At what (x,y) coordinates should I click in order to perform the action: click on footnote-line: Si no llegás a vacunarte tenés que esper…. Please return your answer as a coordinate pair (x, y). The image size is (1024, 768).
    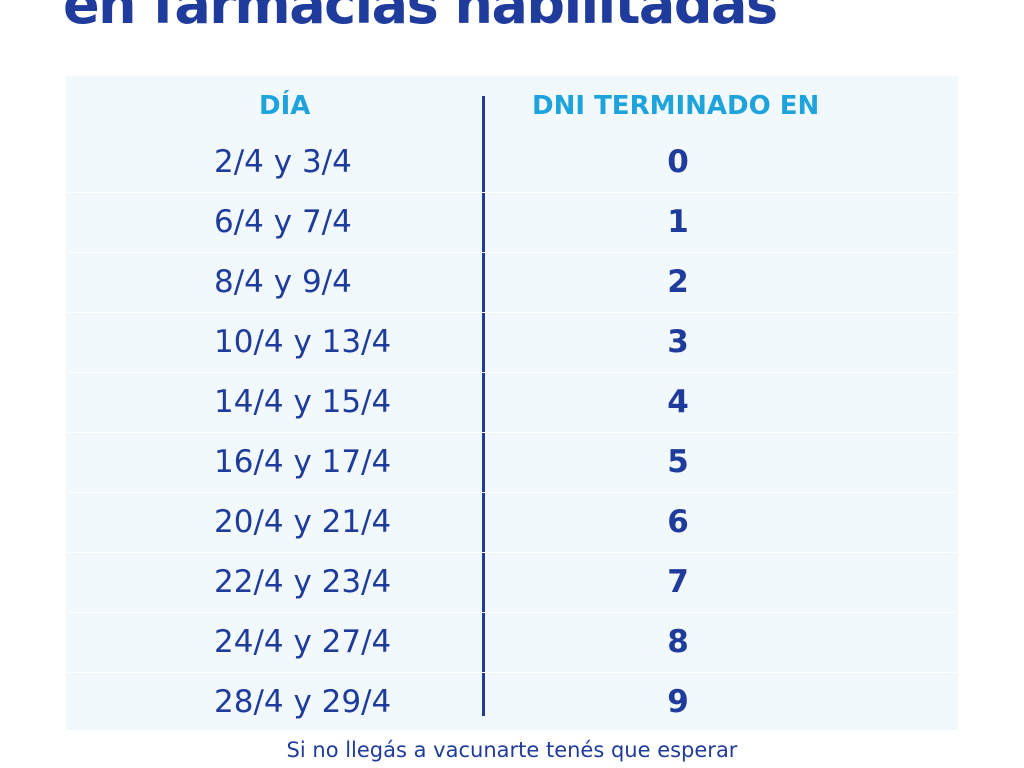
    Looking at the image, I should click on (512, 750).